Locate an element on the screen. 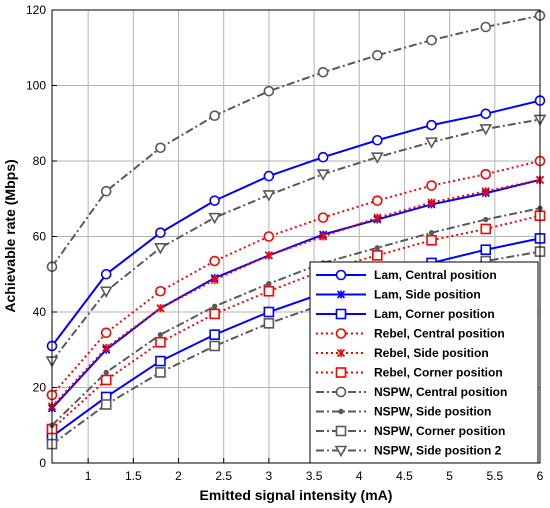 The width and height of the screenshot is (550, 508). y-tick-label: 100 is located at coordinates (36, 86).